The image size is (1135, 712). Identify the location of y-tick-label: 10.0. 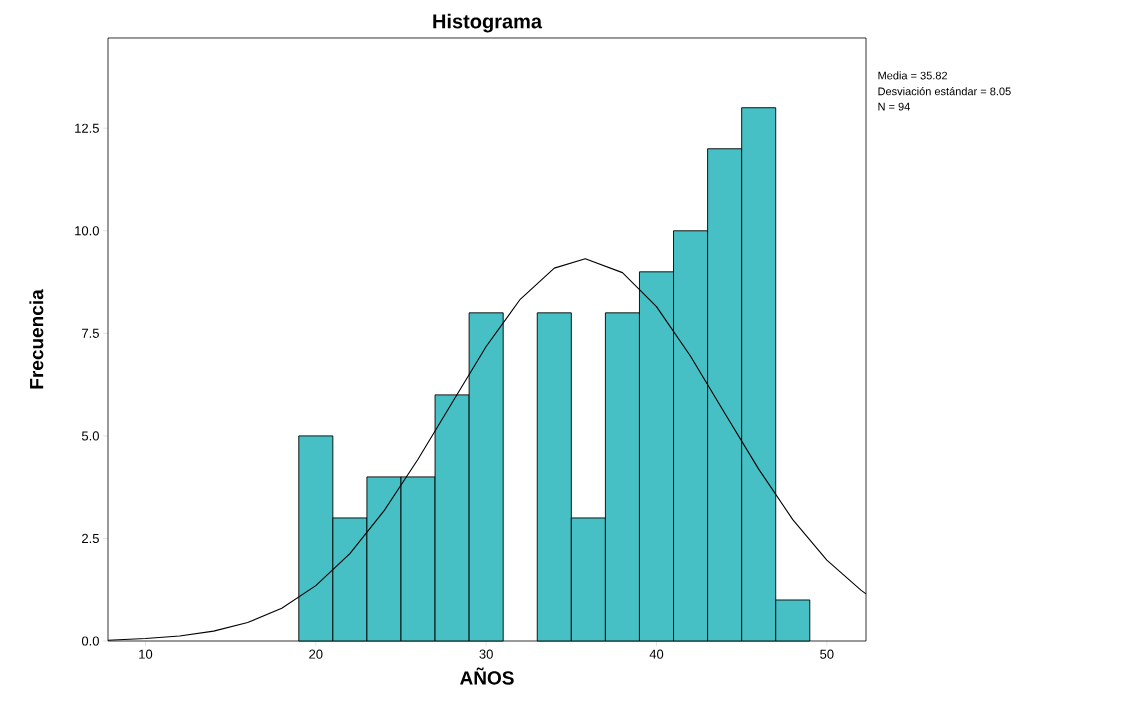
(87, 231).